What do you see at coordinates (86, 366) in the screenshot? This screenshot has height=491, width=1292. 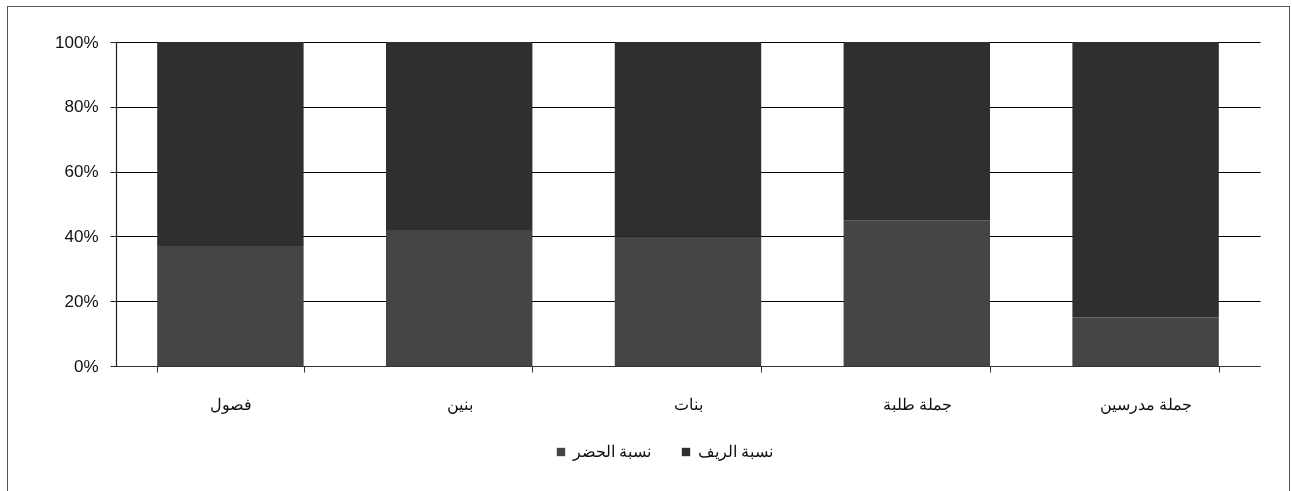 I see `y-tick-label: 0%` at bounding box center [86, 366].